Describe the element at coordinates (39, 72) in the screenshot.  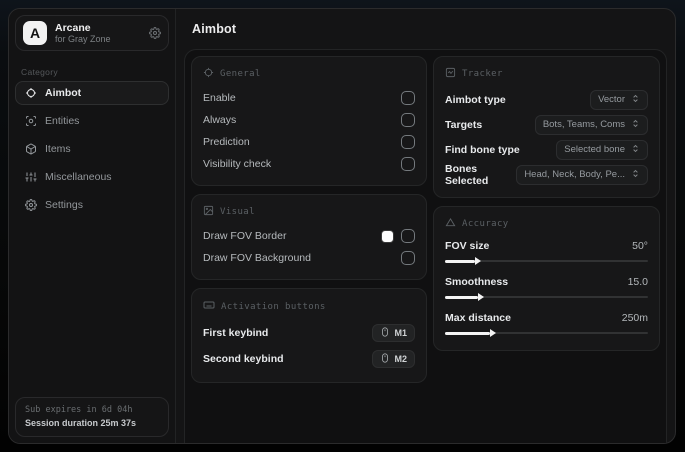
I see `category-label: Category` at that location.